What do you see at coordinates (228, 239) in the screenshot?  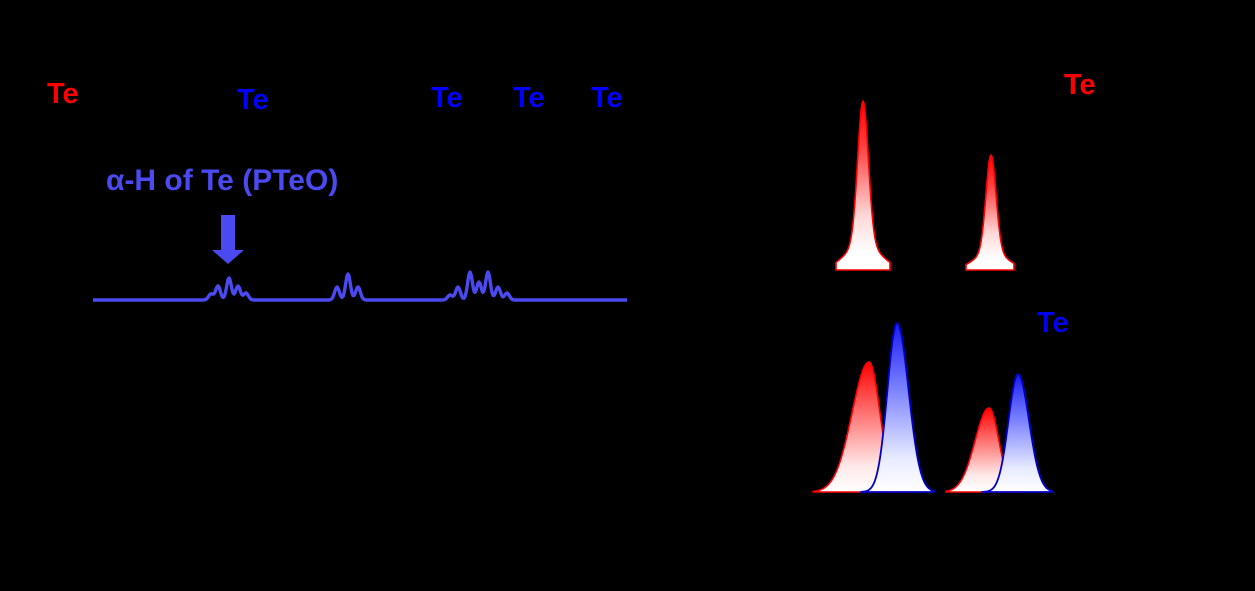 I see `down-arrow-icon` at bounding box center [228, 239].